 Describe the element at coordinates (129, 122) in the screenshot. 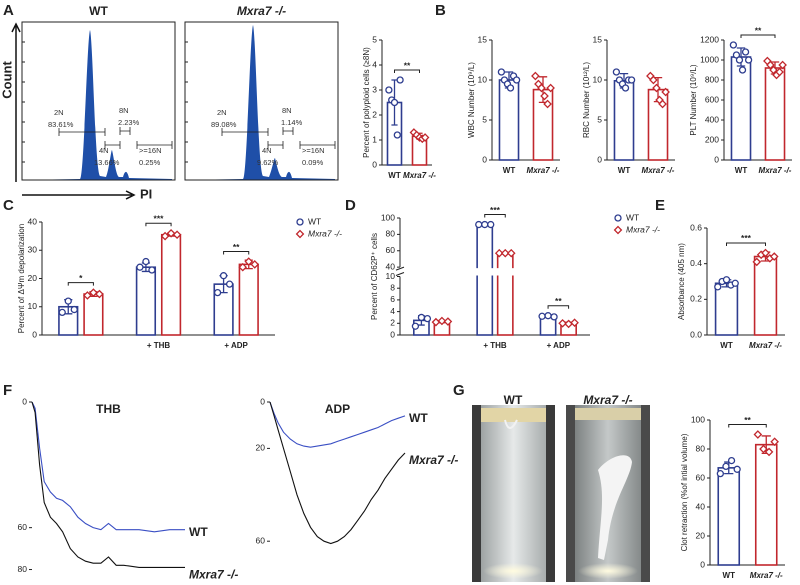

I see `gate-percent: 2.23%` at that location.